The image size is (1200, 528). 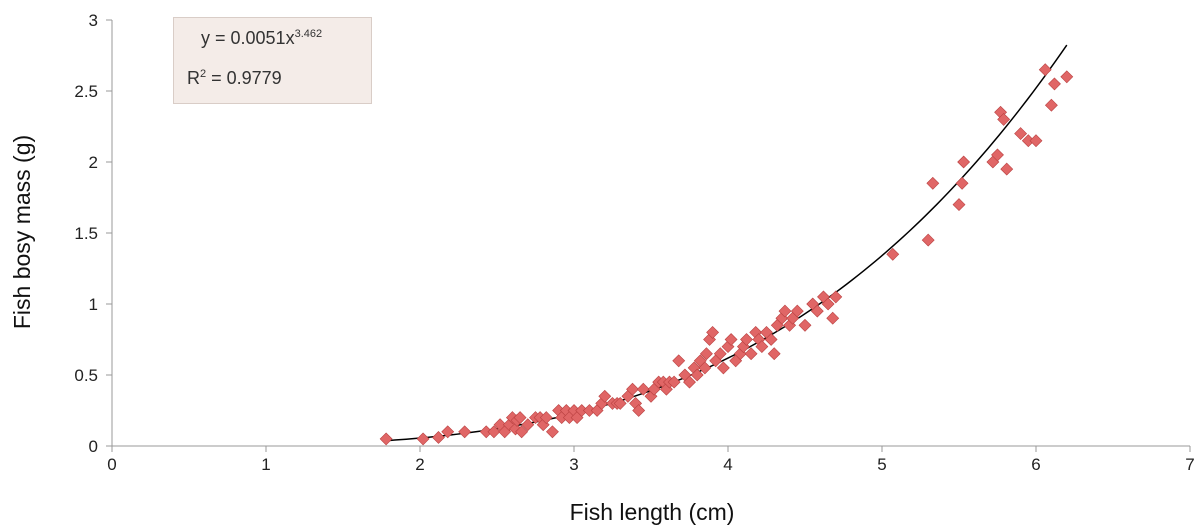 What do you see at coordinates (193, 78) in the screenshot?
I see `r2-prefix: R` at bounding box center [193, 78].